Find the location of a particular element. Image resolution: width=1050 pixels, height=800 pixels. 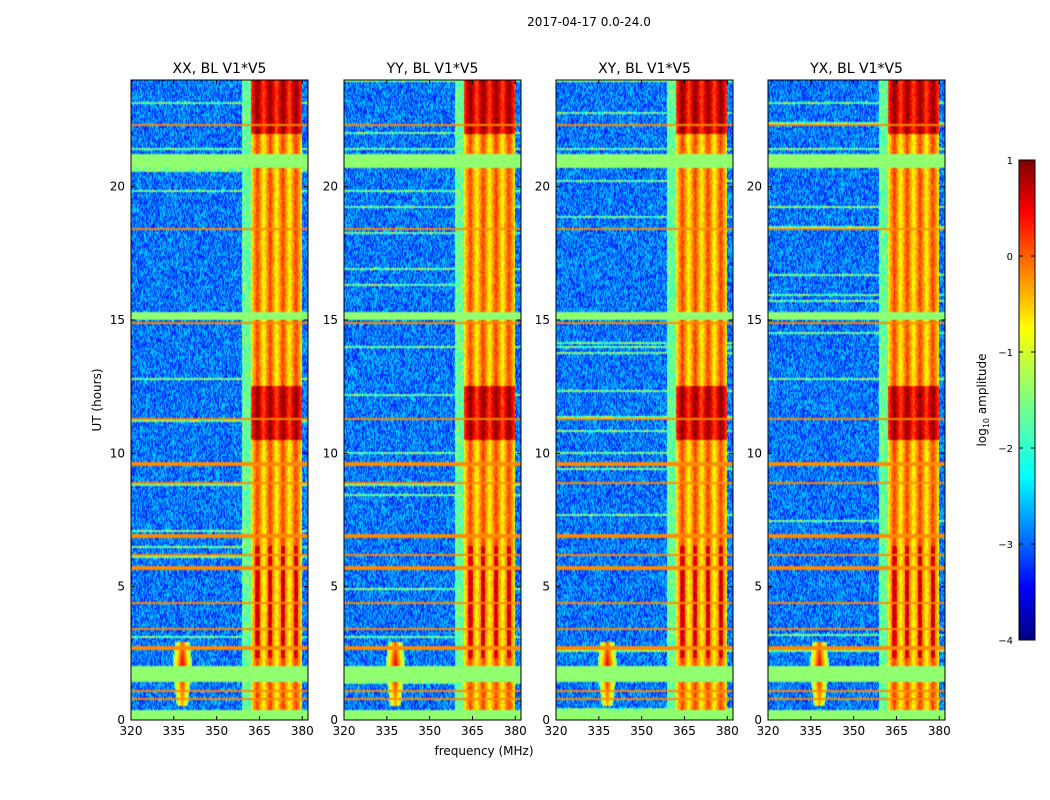

panel-2-frame is located at coordinates (432, 400).